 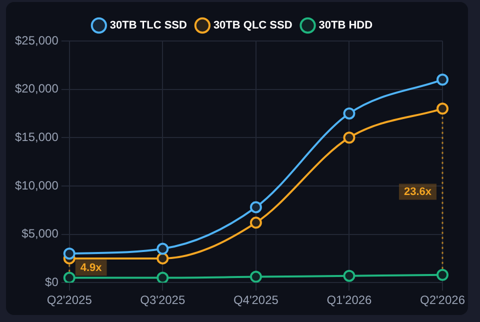 What do you see at coordinates (91, 268) in the screenshot?
I see `annotation: 4.9x` at bounding box center [91, 268].